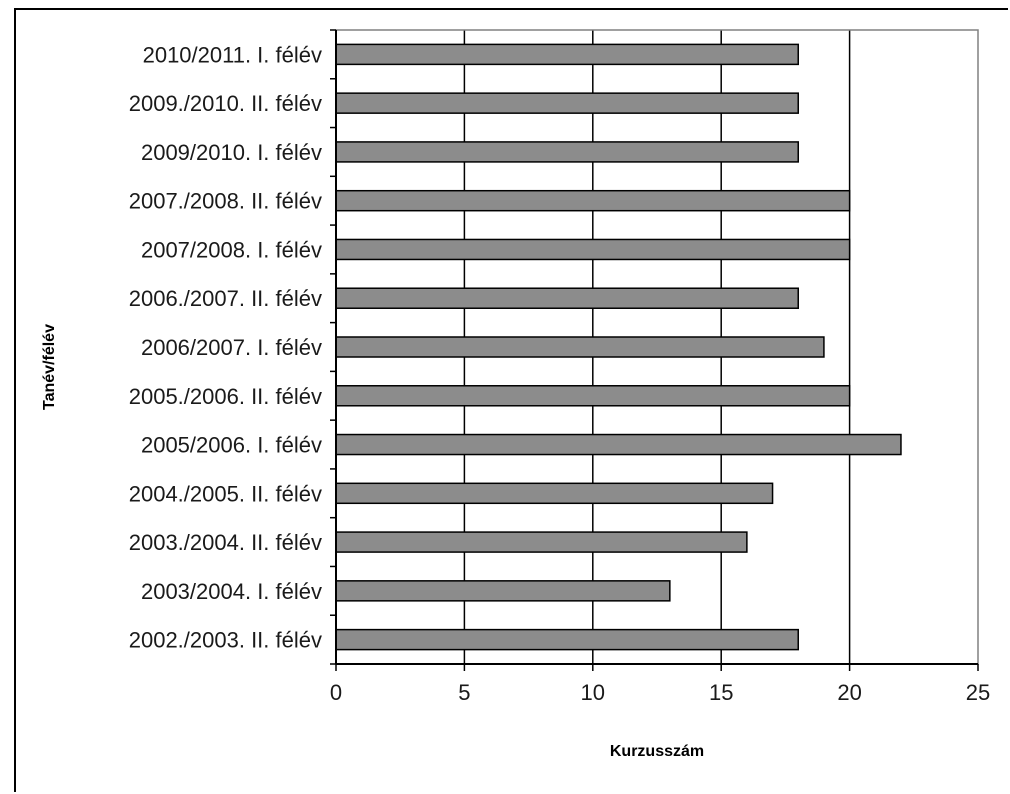  What do you see at coordinates (593, 692) in the screenshot?
I see `x-tick-label: 10` at bounding box center [593, 692].